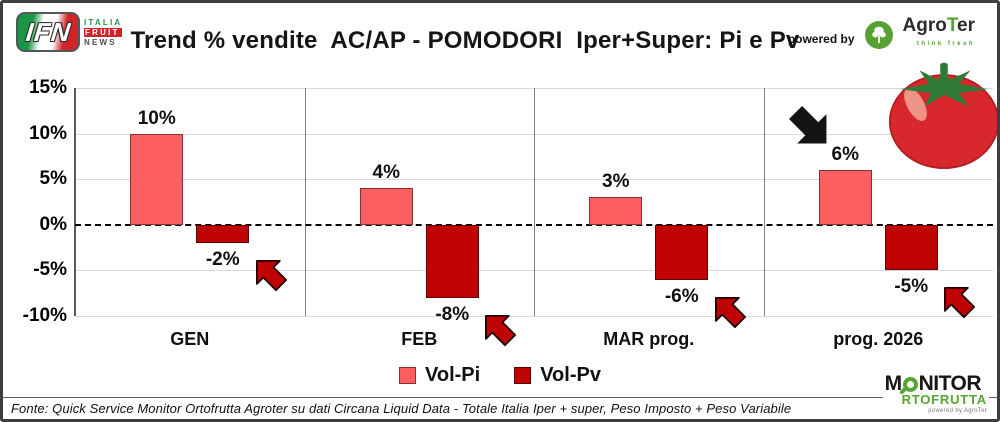  Describe the element at coordinates (100, 42) in the screenshot. I see `ifn-news-text: NEWS` at that location.